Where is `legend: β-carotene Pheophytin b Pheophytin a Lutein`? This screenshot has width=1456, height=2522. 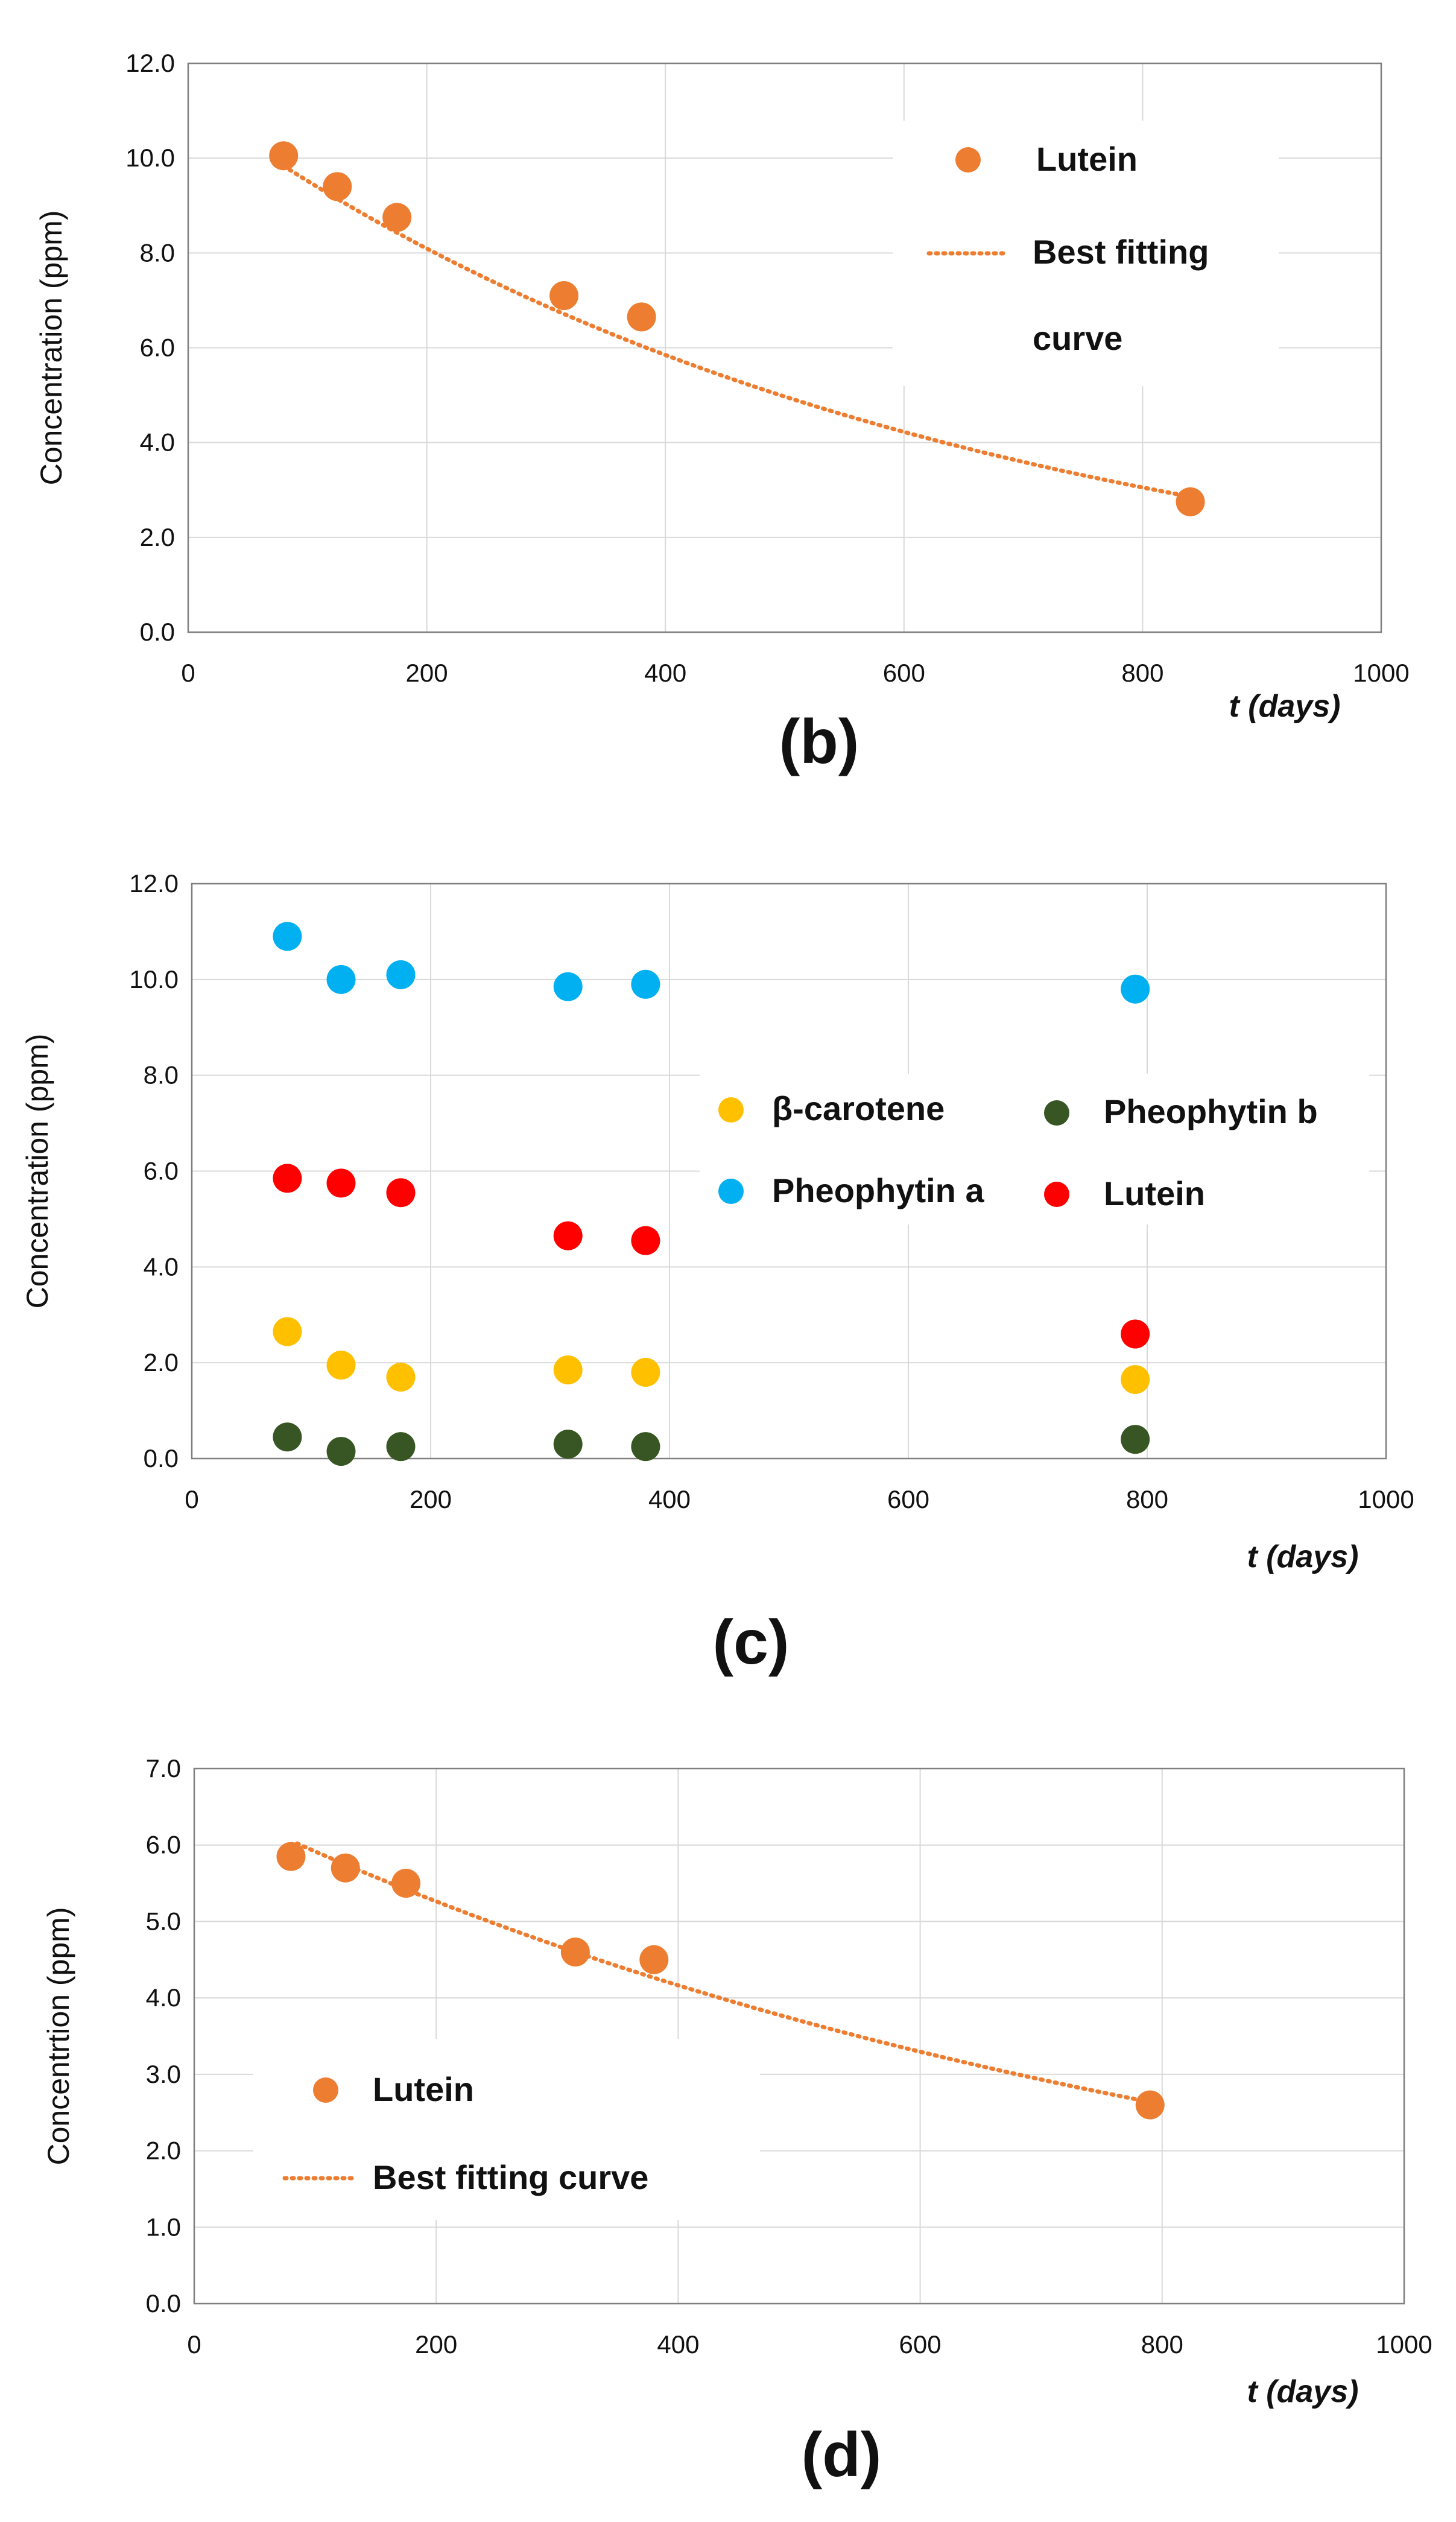
legend: β-carotene Pheophytin b Pheophytin a Lutein is located at coordinates (1034, 1149).